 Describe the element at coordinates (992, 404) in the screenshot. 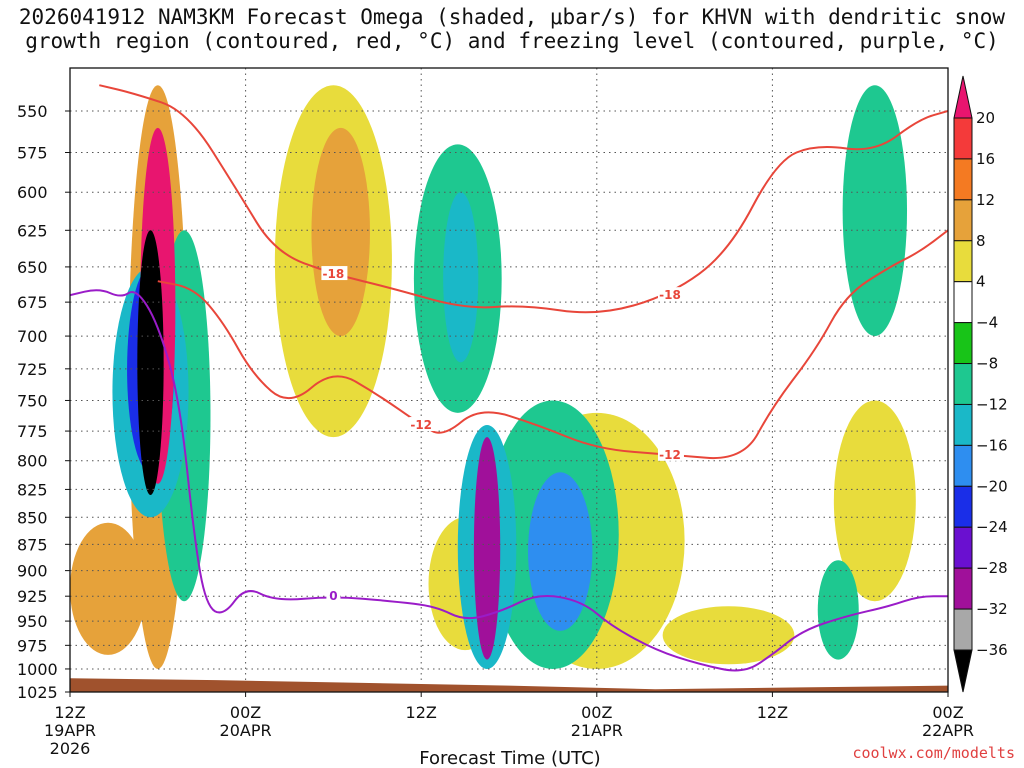

I see `colorbar-label-7: −12` at that location.